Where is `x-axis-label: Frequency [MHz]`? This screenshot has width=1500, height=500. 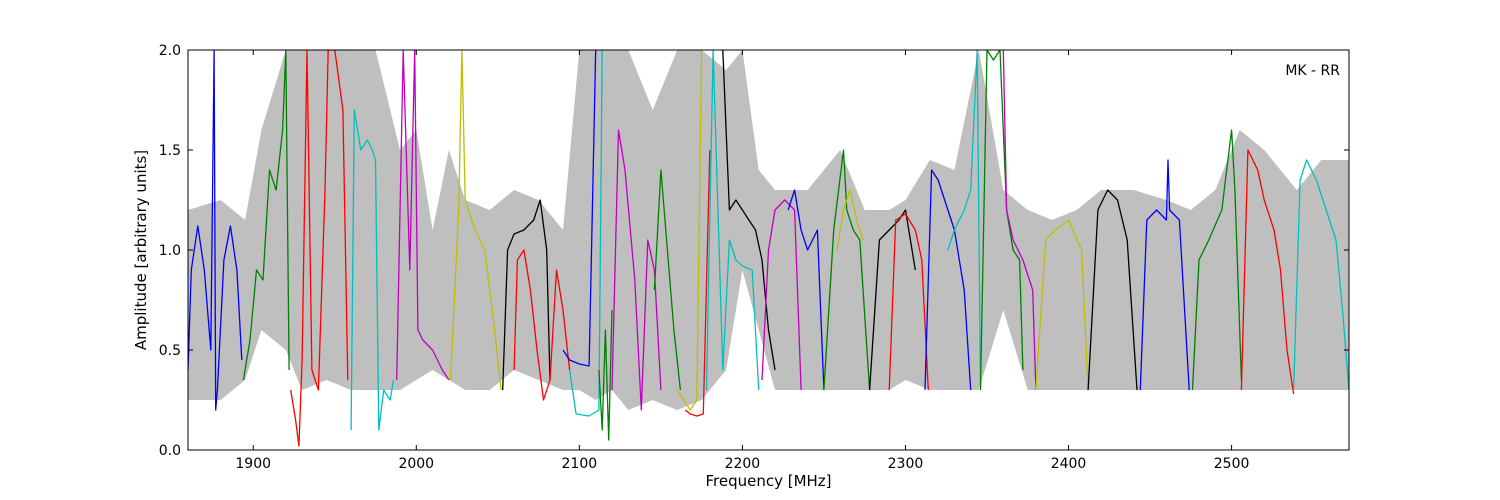
x-axis-label: Frequency [MHz] is located at coordinates (768, 481).